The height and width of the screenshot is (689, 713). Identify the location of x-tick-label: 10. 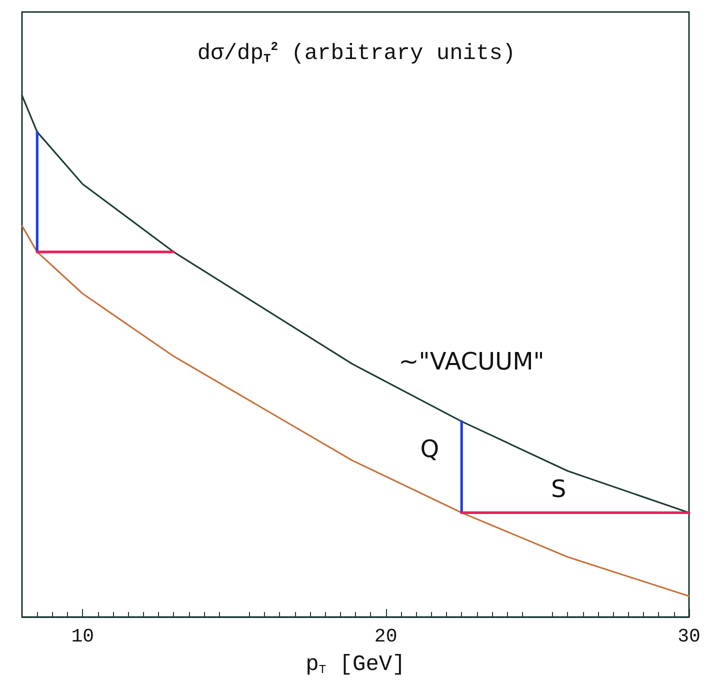
(82, 637).